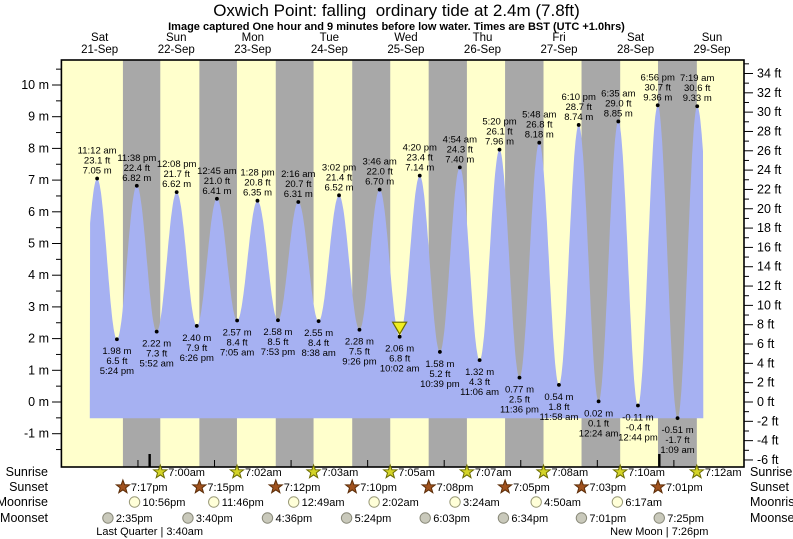 This screenshot has width=793, height=539. Describe the element at coordinates (24, 502) in the screenshot. I see `row-label-left: Moonrise` at that location.